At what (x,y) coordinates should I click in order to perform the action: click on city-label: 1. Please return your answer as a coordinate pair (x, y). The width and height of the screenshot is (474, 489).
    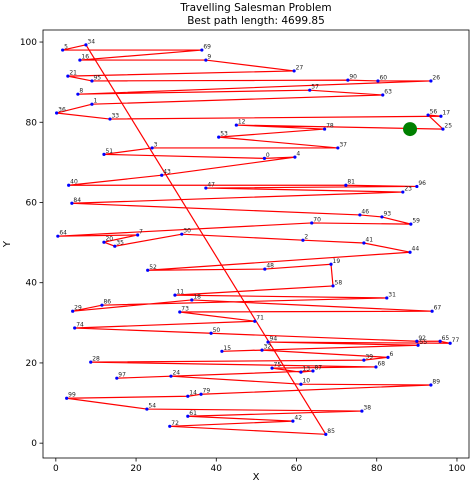
    Looking at the image, I should click on (95, 101).